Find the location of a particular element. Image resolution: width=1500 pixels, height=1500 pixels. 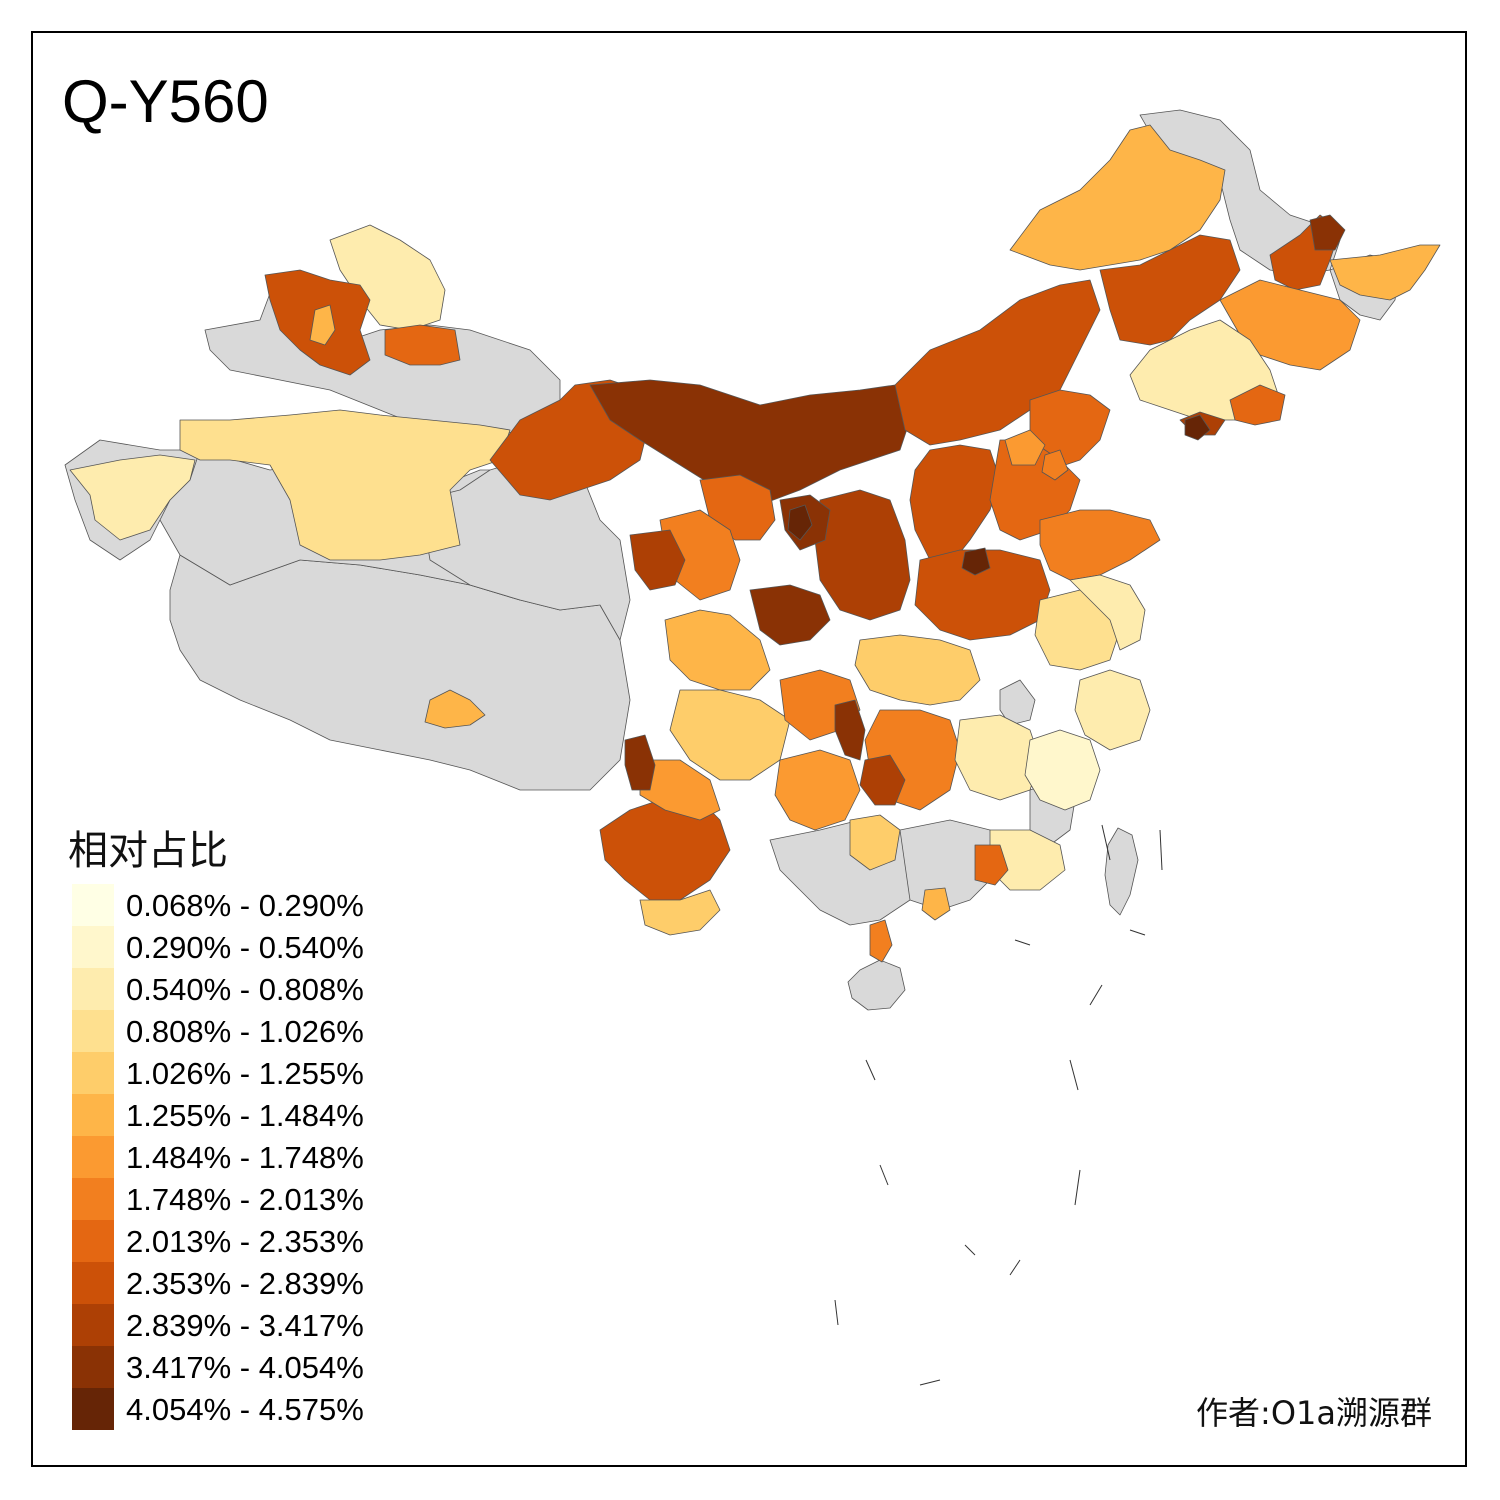

huaihua-dark-region is located at coordinates (882, 780).